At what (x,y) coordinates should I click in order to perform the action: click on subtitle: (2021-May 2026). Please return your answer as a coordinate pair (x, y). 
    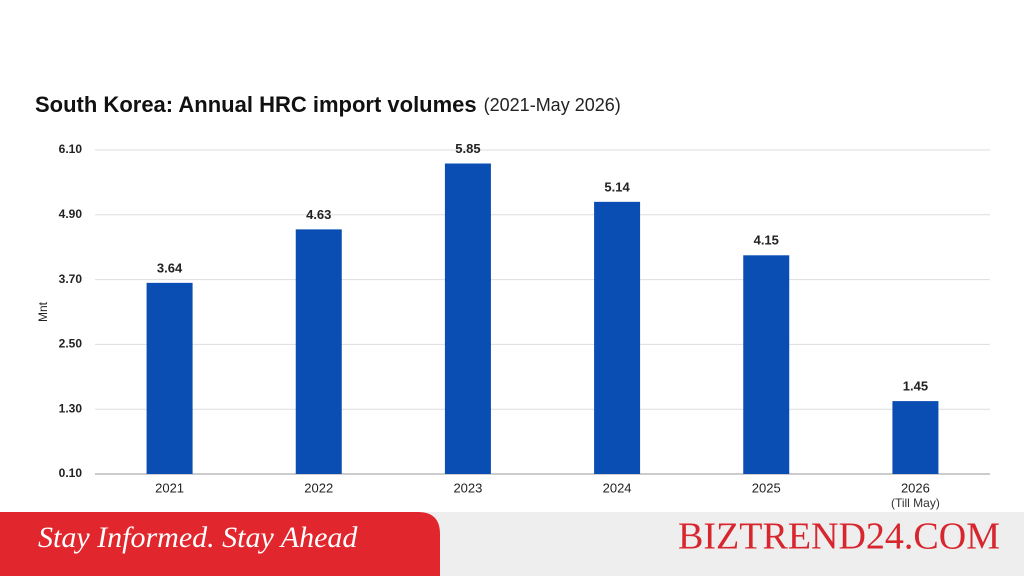
    Looking at the image, I should click on (552, 105).